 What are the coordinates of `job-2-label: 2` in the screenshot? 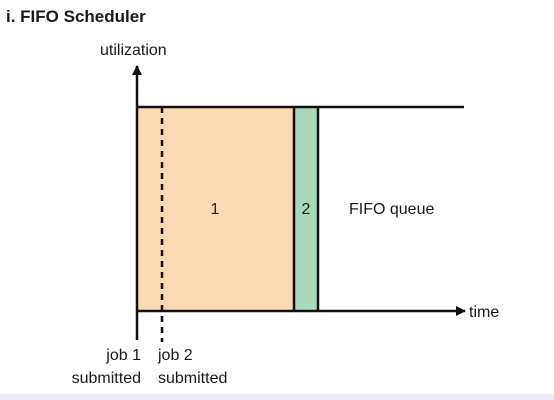 It's located at (306, 209).